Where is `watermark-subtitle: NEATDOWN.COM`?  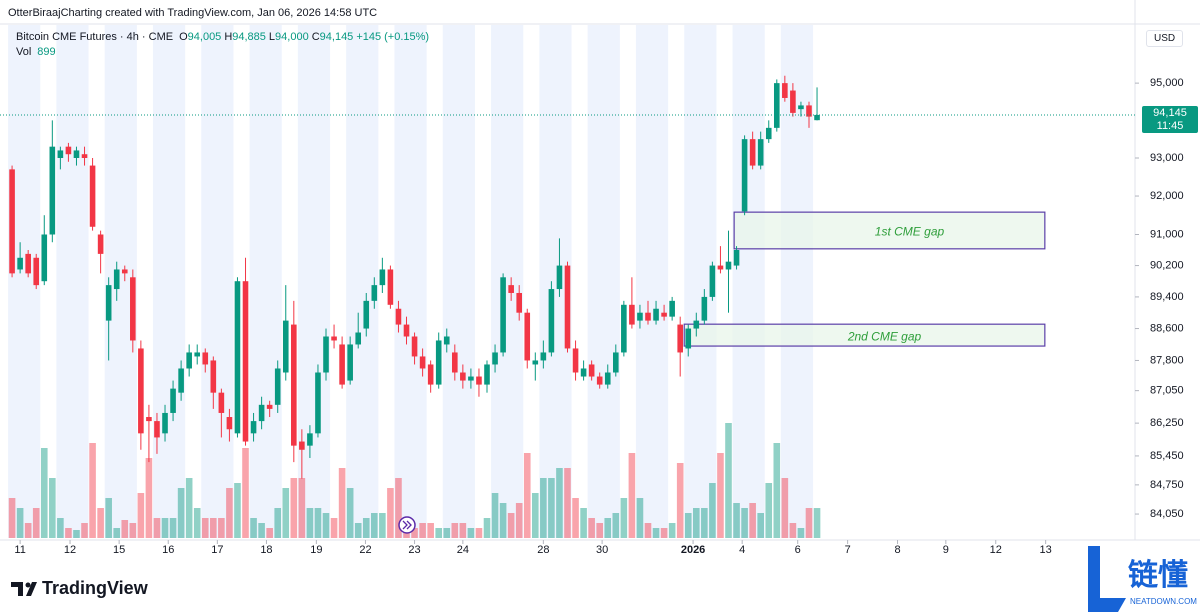 watermark-subtitle: NEATDOWN.COM is located at coordinates (1163, 601).